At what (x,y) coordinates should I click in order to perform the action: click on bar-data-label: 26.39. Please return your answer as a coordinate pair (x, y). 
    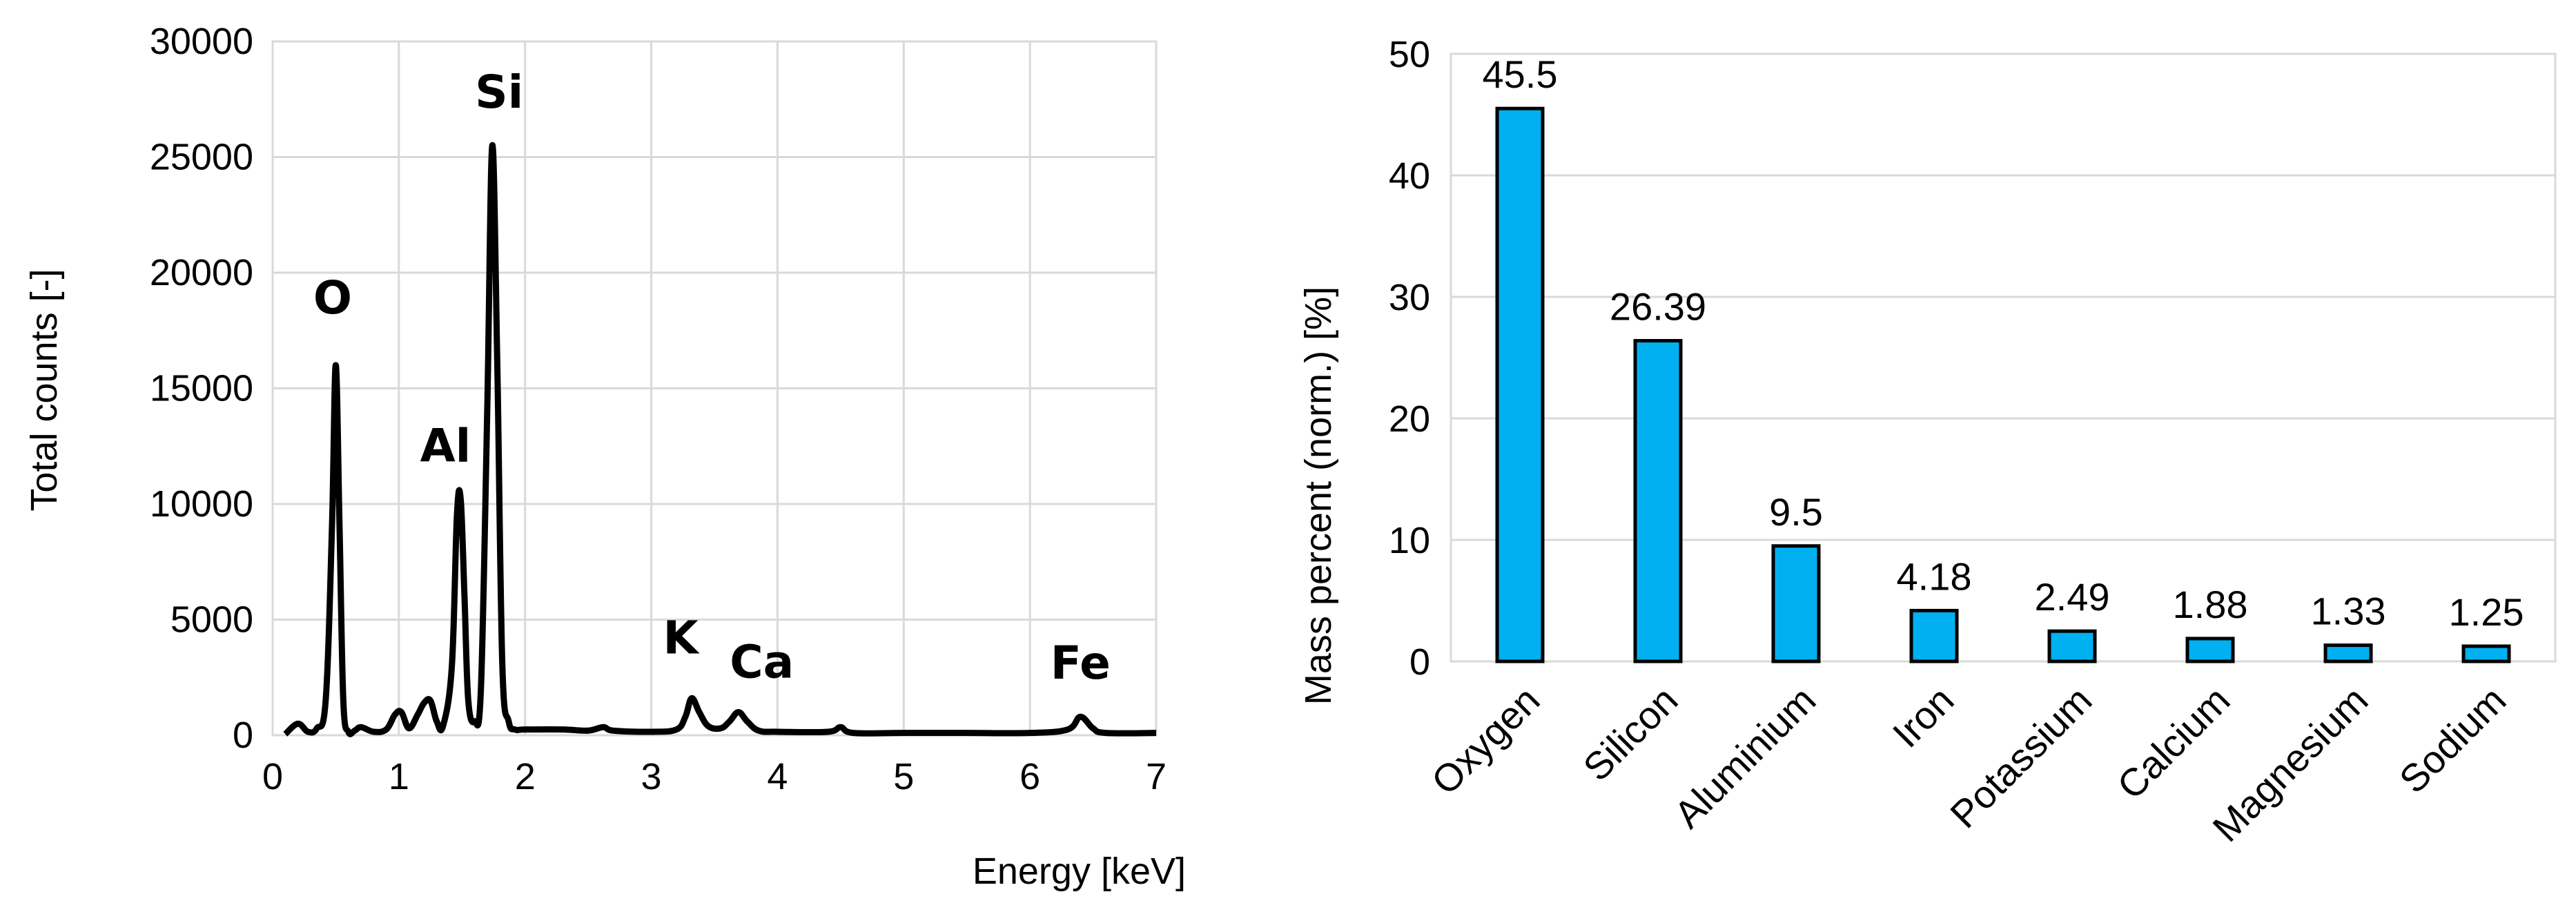
    Looking at the image, I should click on (1658, 307).